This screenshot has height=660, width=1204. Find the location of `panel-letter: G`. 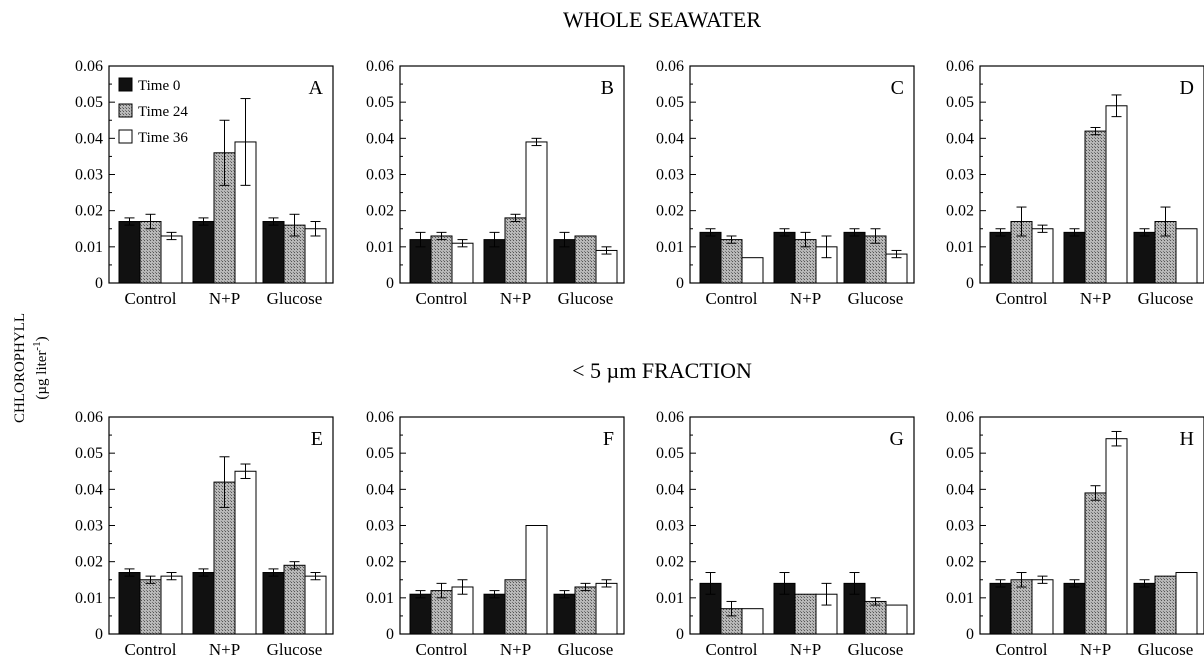

panel-letter: G is located at coordinates (897, 439).